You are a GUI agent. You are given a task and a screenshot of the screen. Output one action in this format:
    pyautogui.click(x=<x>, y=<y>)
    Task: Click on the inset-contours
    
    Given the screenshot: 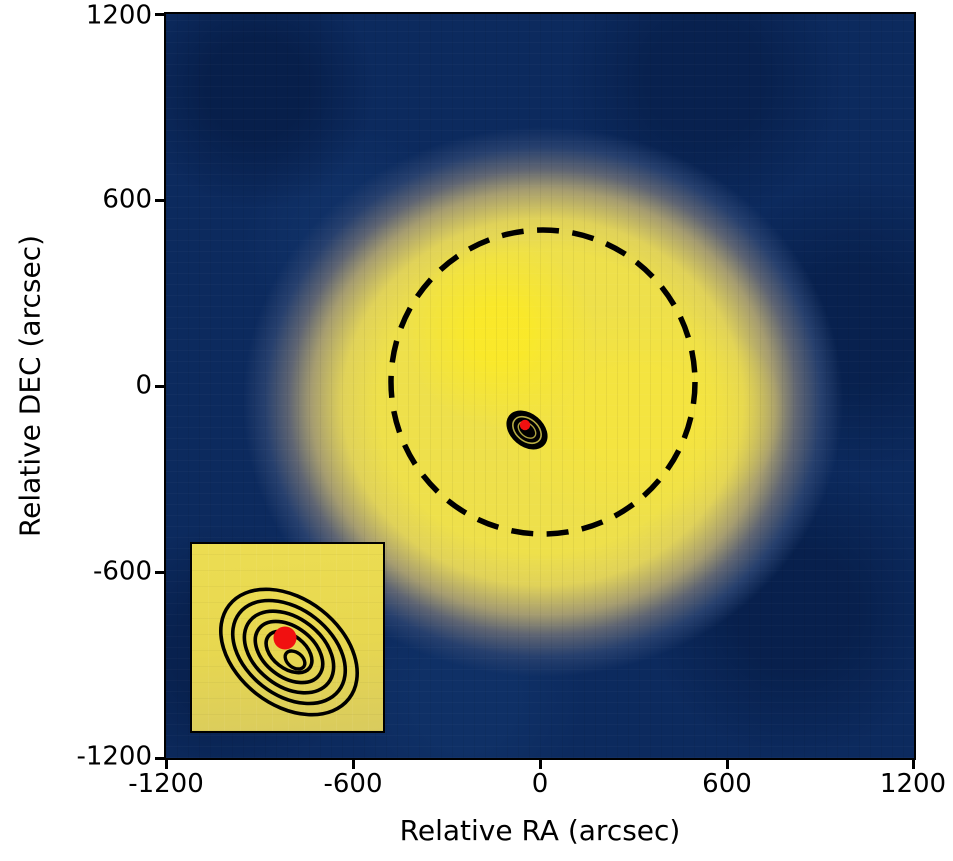 What is the action you would take?
    pyautogui.click(x=289, y=652)
    